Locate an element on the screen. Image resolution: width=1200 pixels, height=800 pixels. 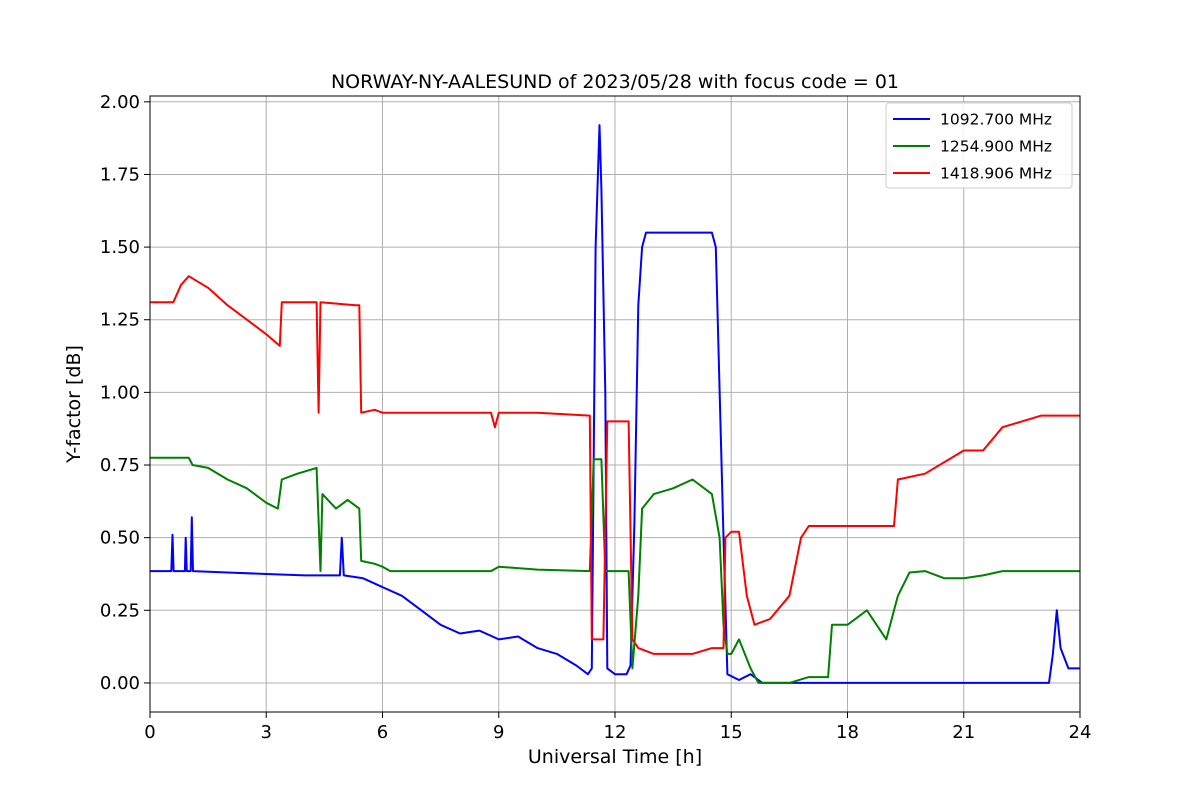
y-axis-label: Y-factor [dB] is located at coordinates (74, 404).